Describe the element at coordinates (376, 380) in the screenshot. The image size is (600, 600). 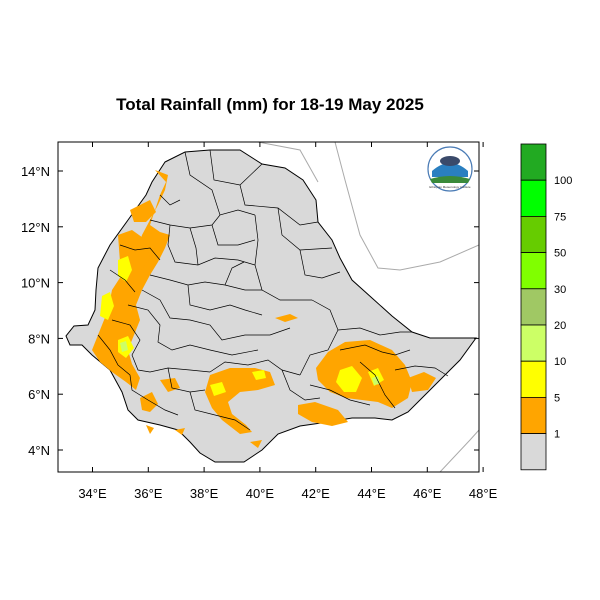
I see `rain-lightgreen-east` at that location.